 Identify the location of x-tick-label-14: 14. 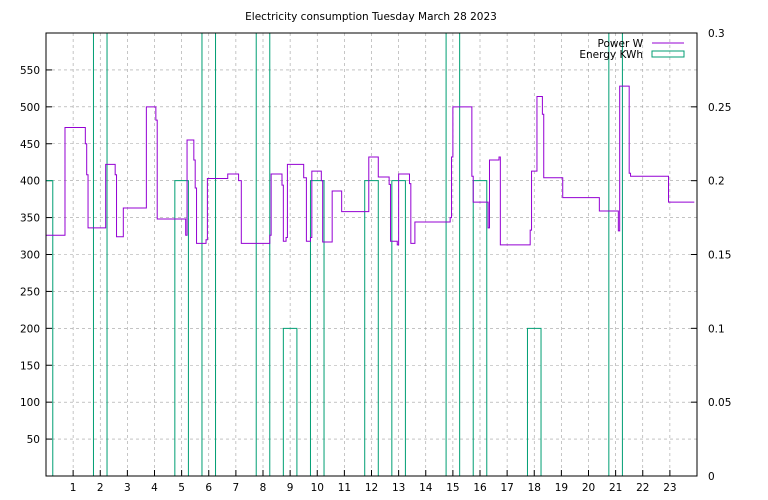
(426, 488).